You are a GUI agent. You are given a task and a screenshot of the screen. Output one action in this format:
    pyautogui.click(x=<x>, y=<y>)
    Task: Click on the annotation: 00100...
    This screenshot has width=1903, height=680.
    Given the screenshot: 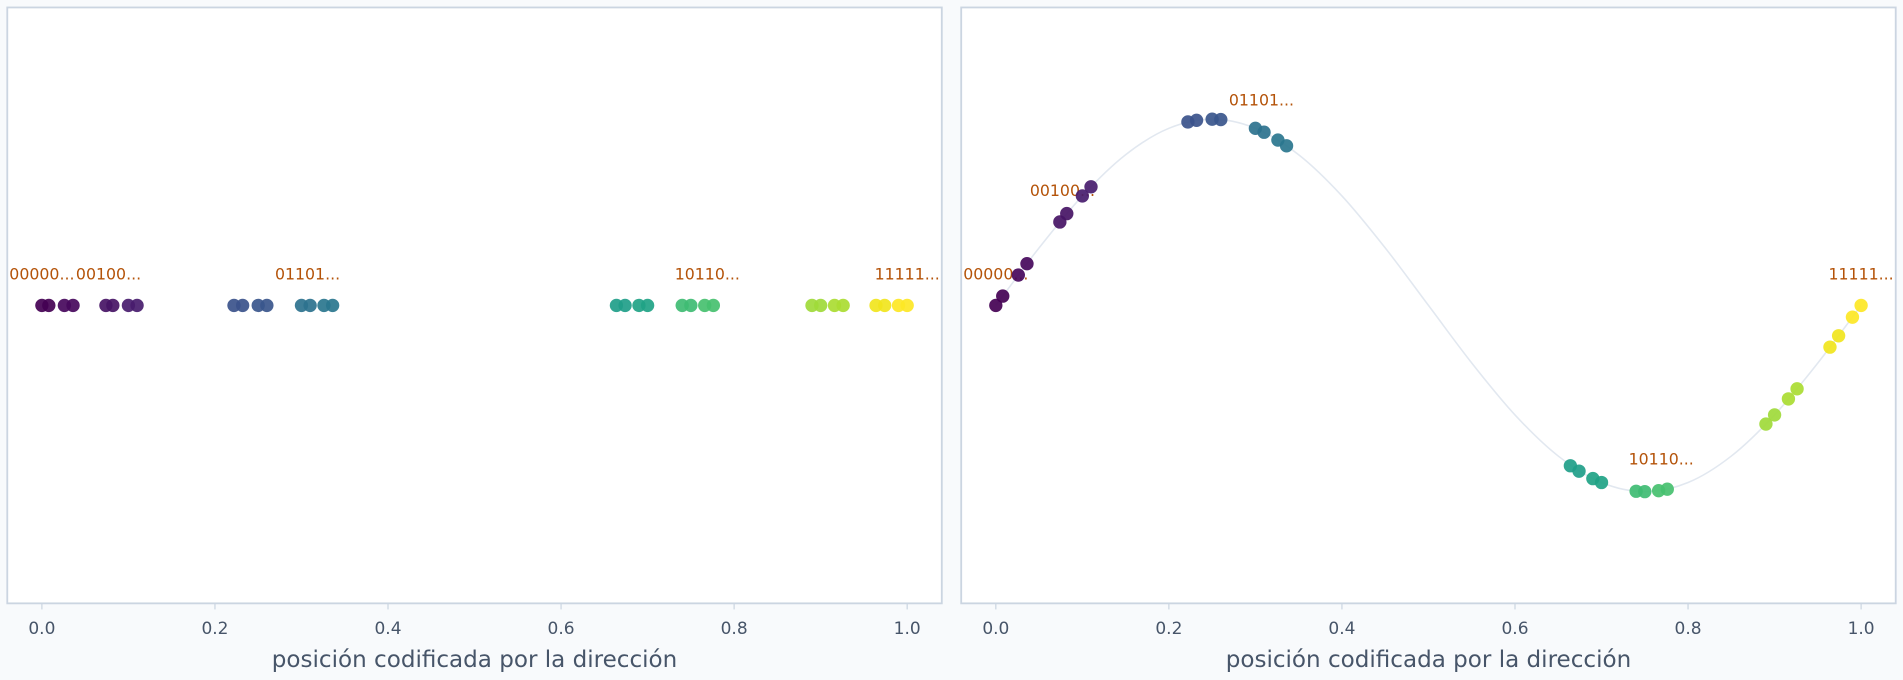 What is the action you would take?
    pyautogui.click(x=108, y=274)
    